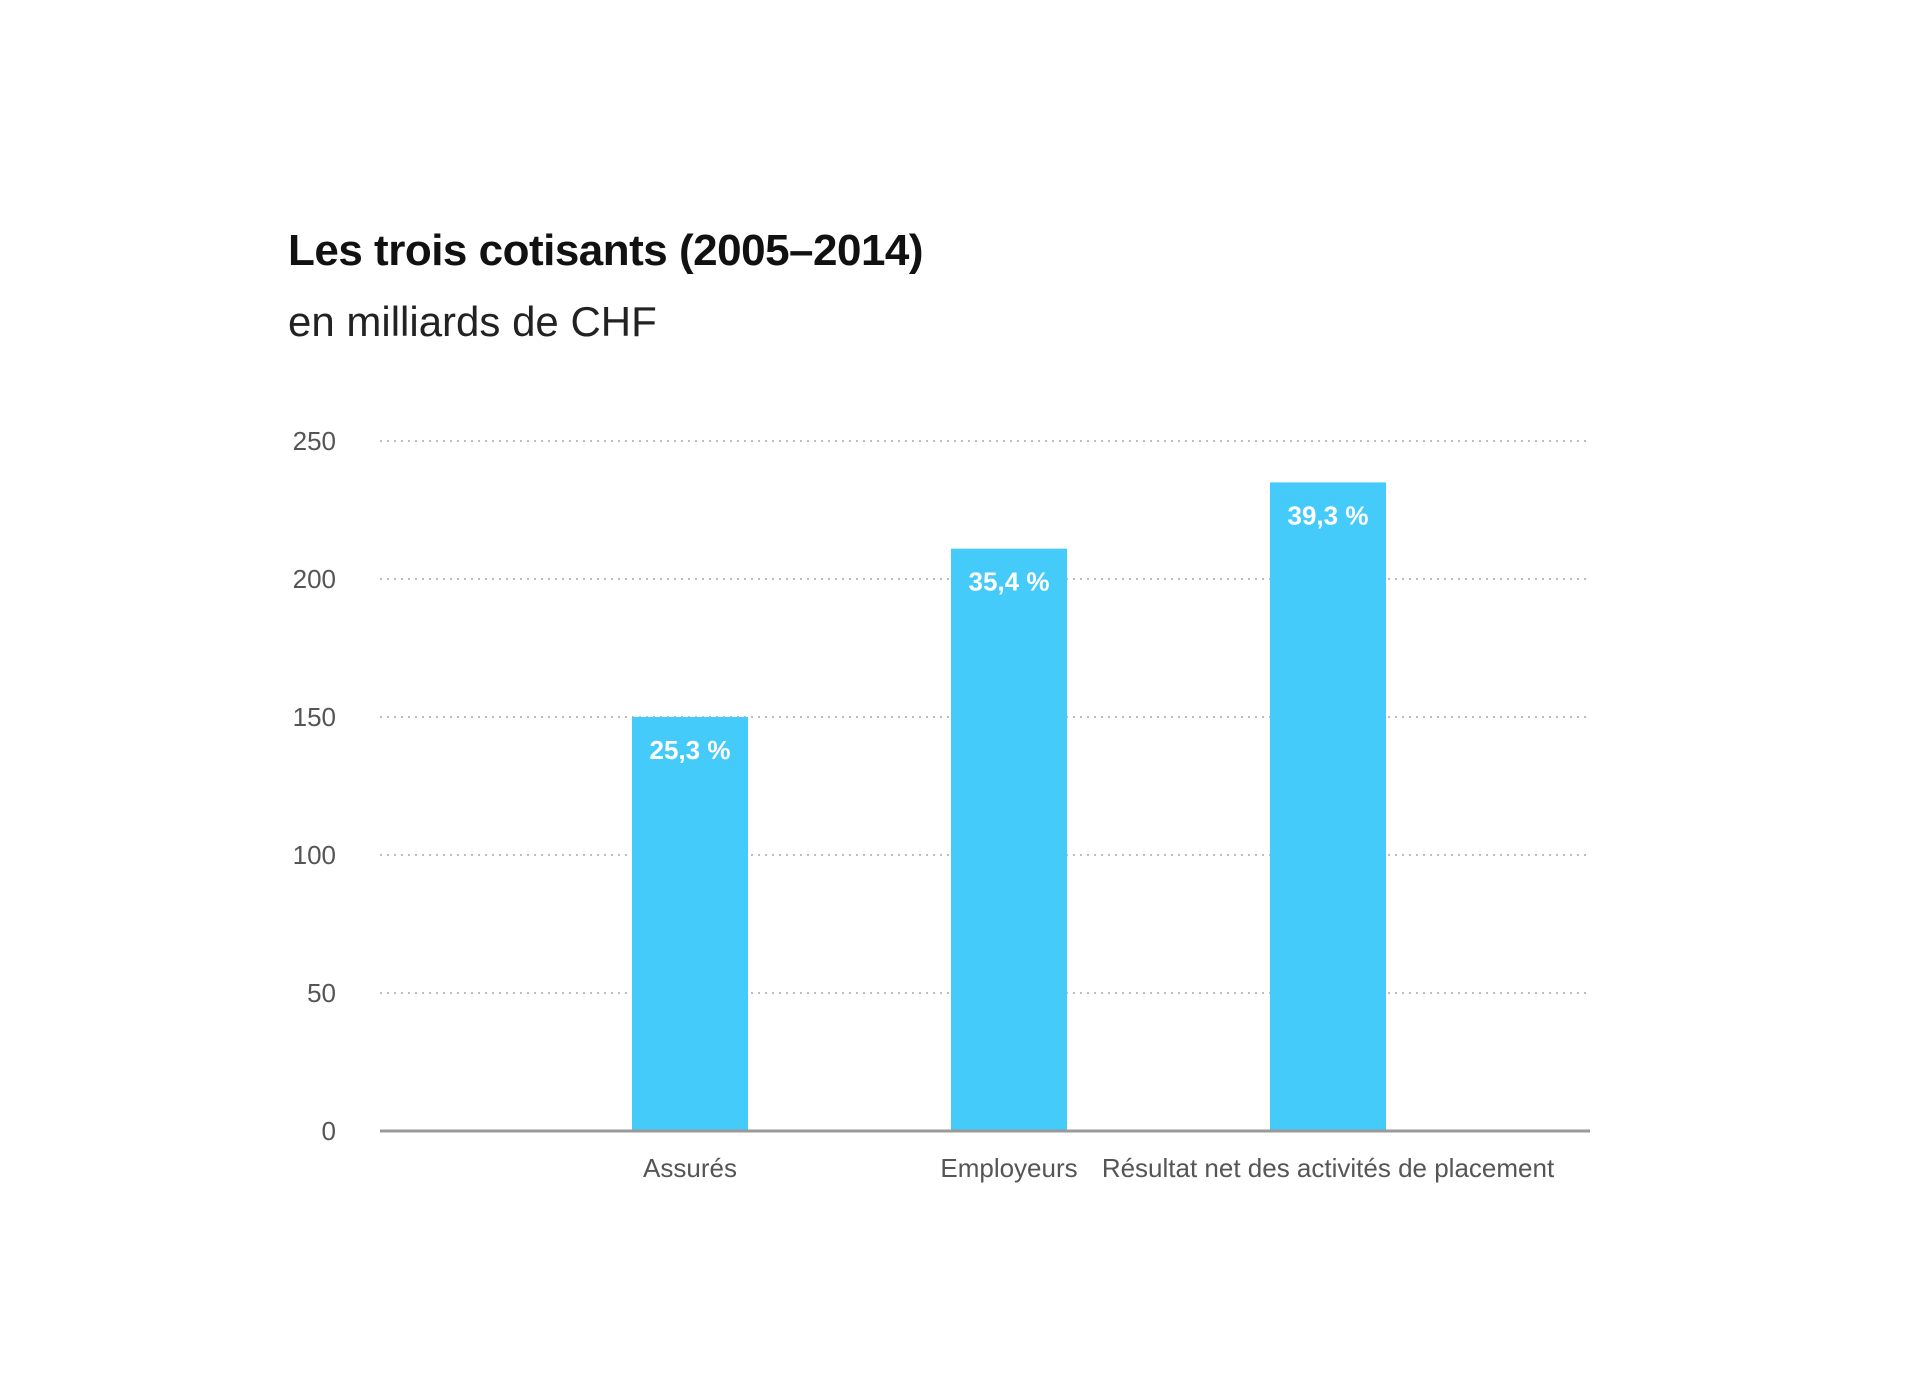 The width and height of the screenshot is (1910, 1388). Describe the element at coordinates (1328, 1168) in the screenshot. I see `x-category-label-3: Résultat net des activités de placement` at that location.